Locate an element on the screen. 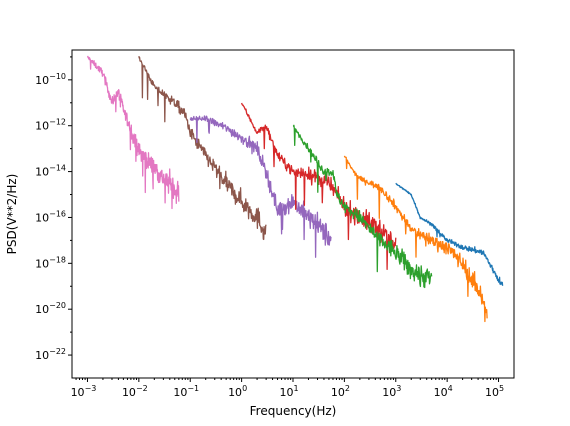 This screenshot has width=570, height=426. x-tick-label-5: 10² is located at coordinates (340, 391).